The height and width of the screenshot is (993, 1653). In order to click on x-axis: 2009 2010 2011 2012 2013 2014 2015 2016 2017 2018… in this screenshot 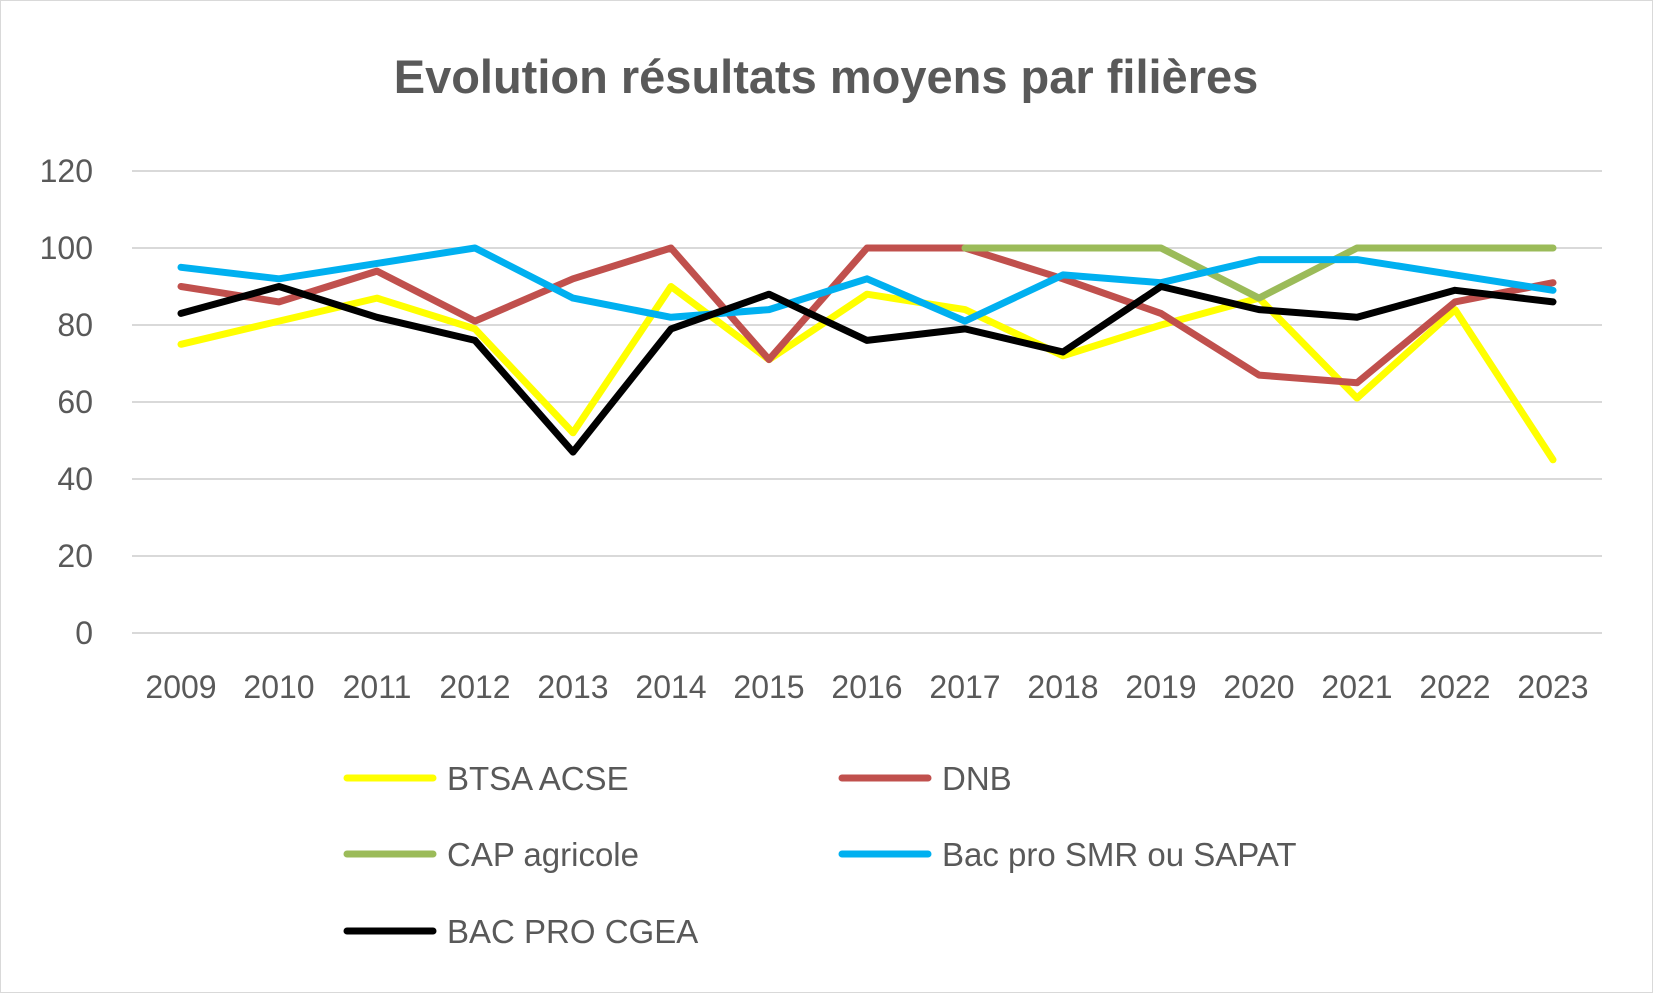, I will do `click(866, 687)`.